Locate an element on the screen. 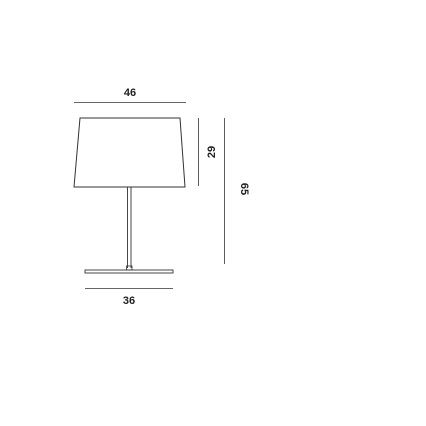  lamp-shade is located at coordinates (129, 152).